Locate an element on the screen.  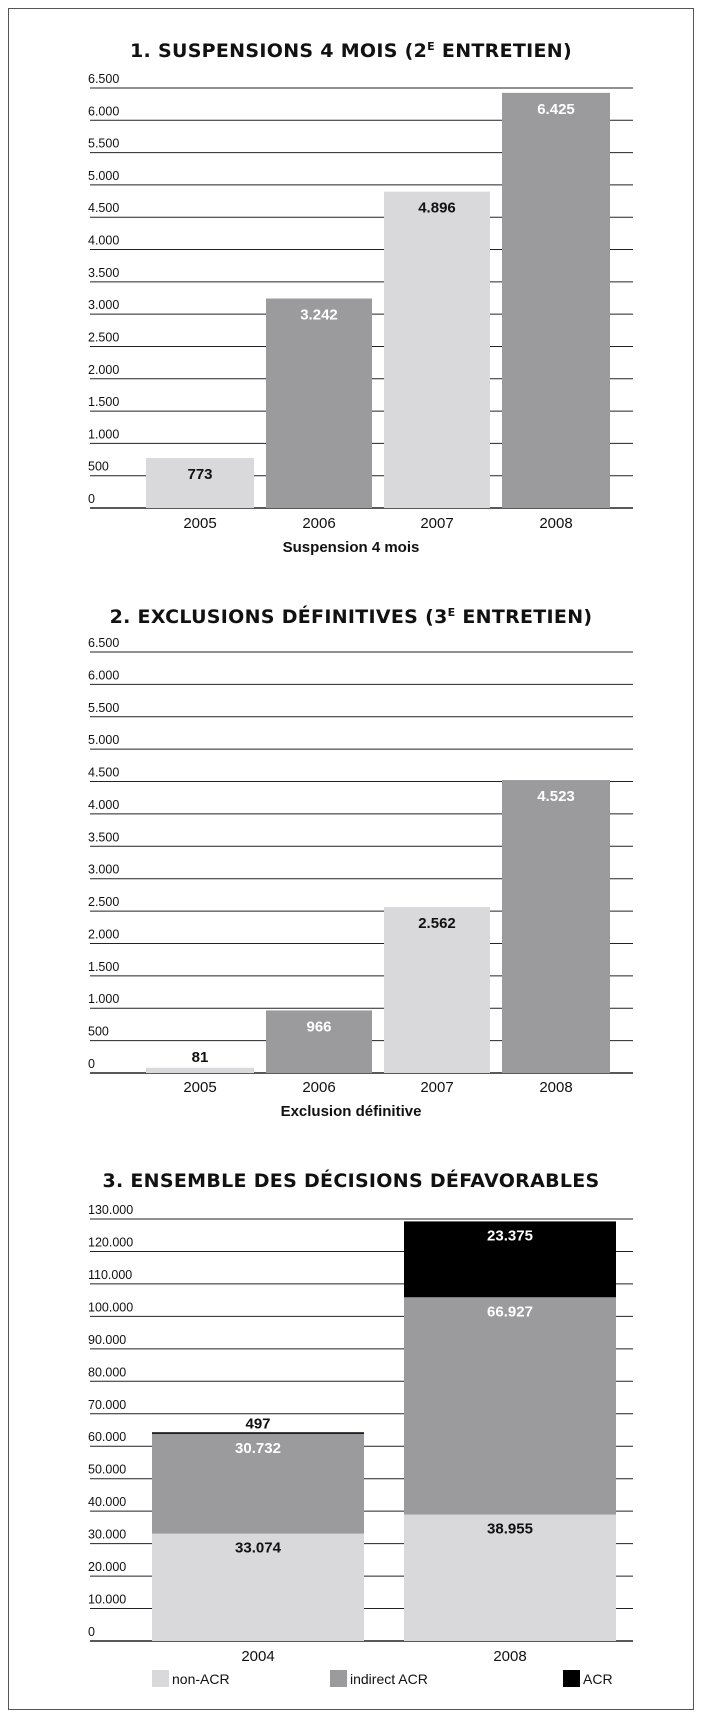
chart-title: 2. EXCLUSIONS DÉFINITIVES (3E ENTRETIEN) is located at coordinates (351, 616).